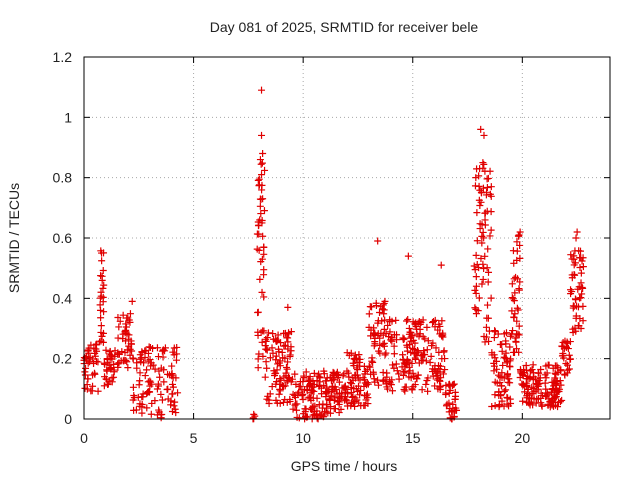 The image size is (640, 480). What do you see at coordinates (303, 438) in the screenshot?
I see `x-tick-label: 10` at bounding box center [303, 438].